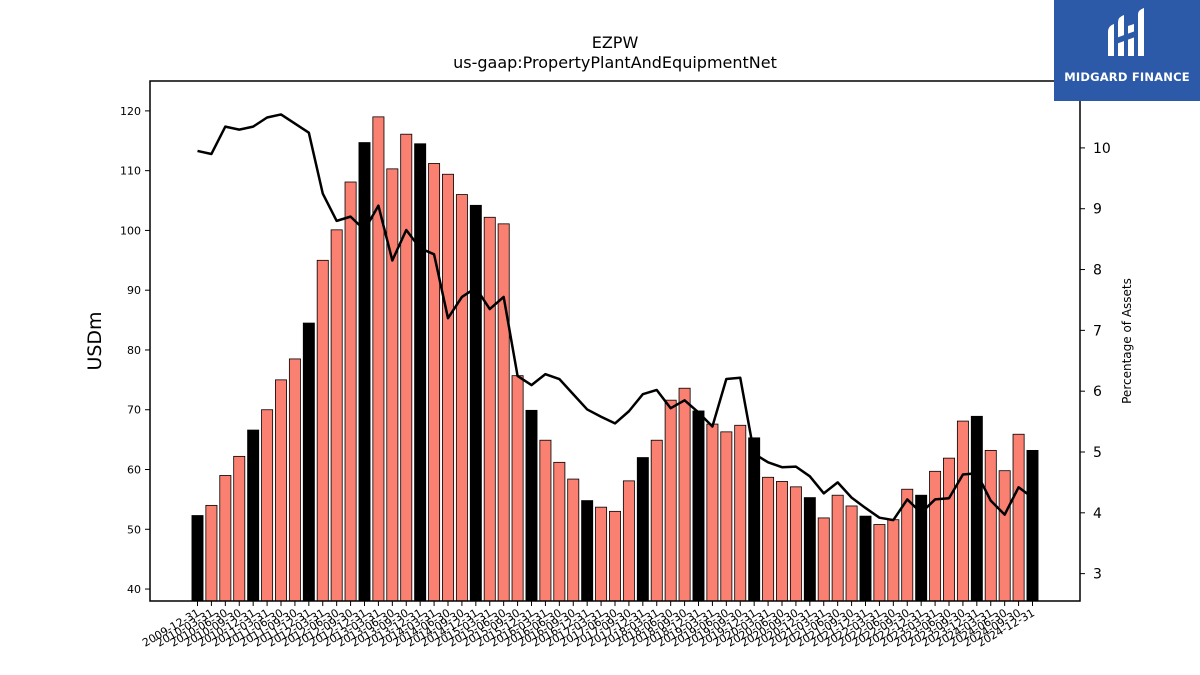 Image resolution: width=1200 pixels, height=675 pixels. I want to click on y-axis-left: 40 50 60 70 80 90 100 110 120, so click(135, 350).